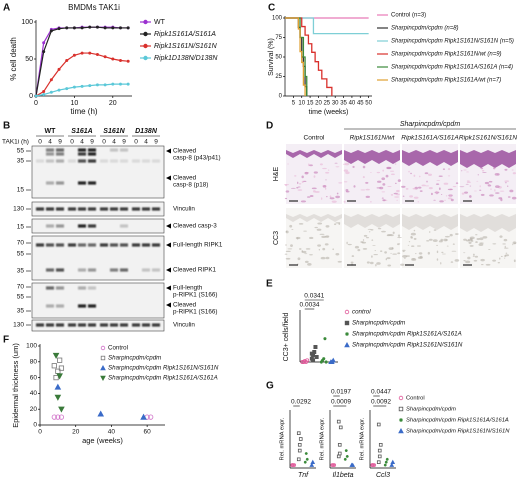  Describe the element at coordinates (81, 131) in the screenshot. I see `group-label: S161A` at that location.